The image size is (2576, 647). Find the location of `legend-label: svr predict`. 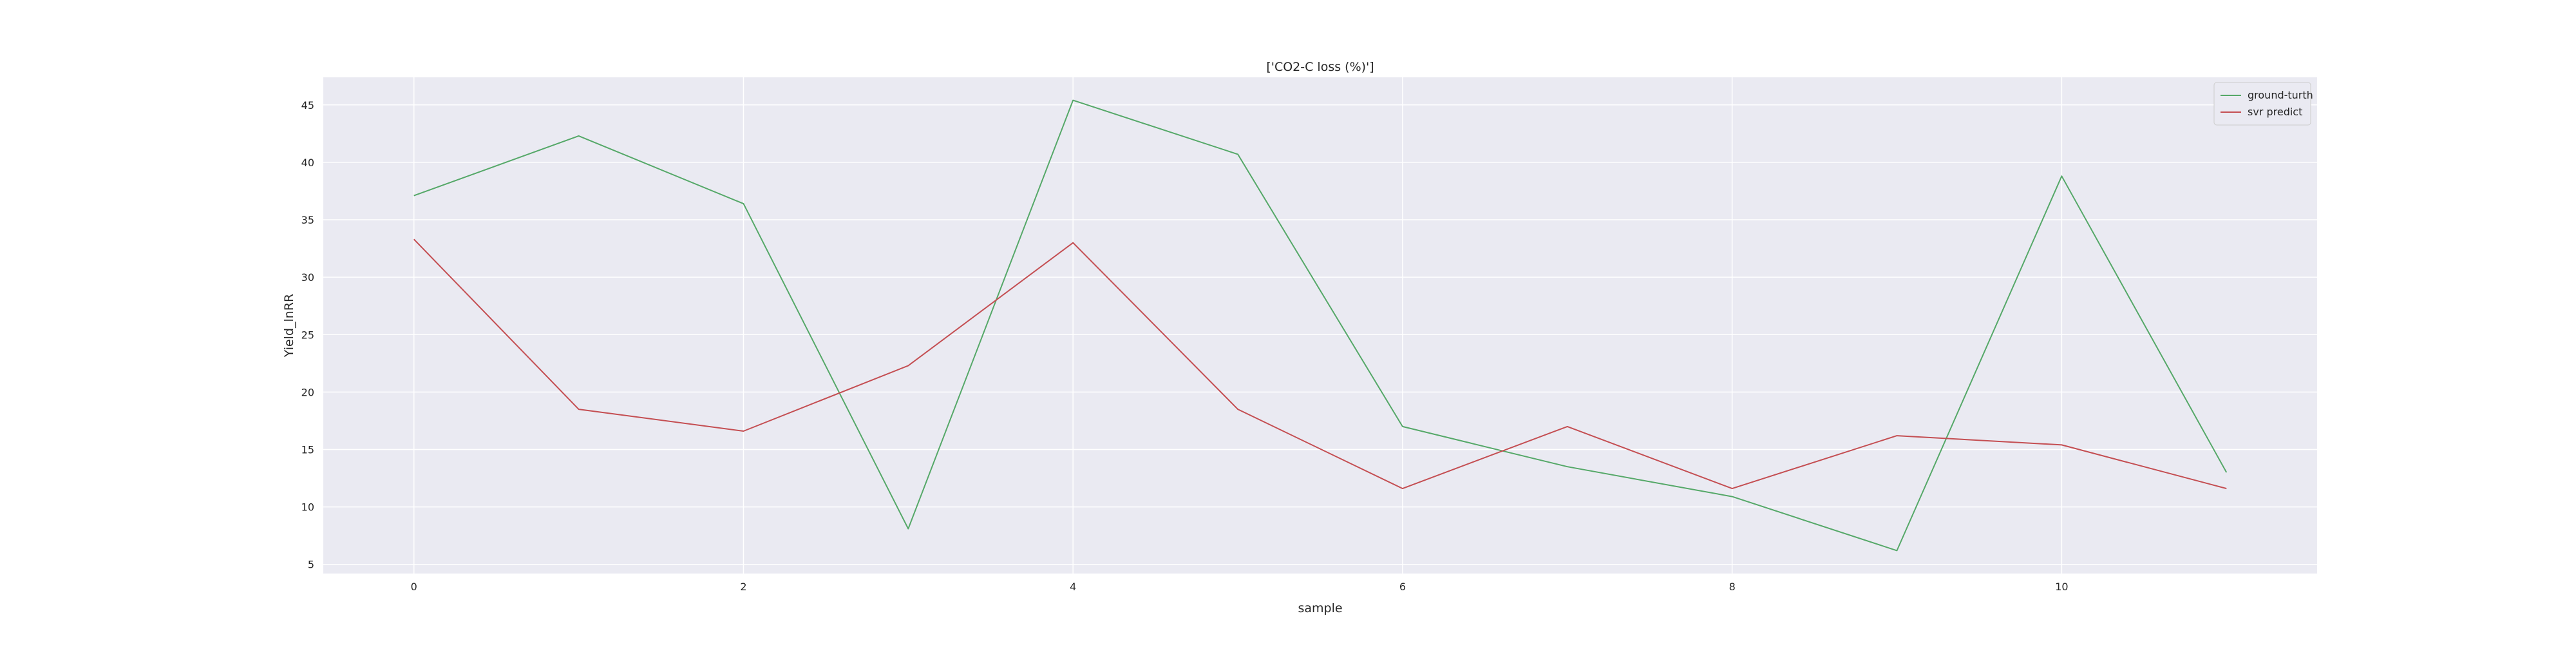

legend-label: svr predict is located at coordinates (2275, 112).